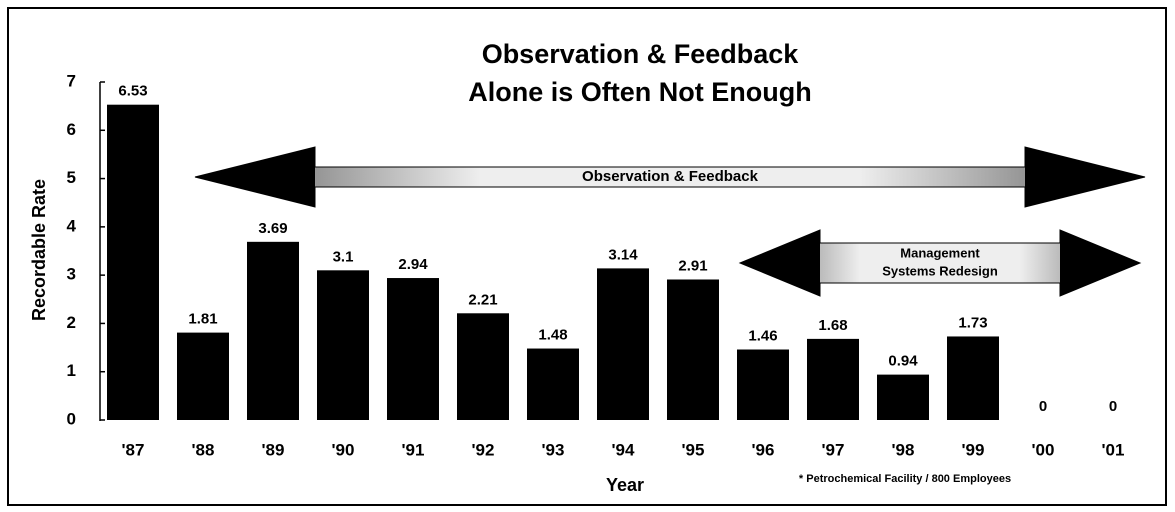 The height and width of the screenshot is (512, 1175). Describe the element at coordinates (483, 449) in the screenshot. I see `x-tick-label: '92` at that location.